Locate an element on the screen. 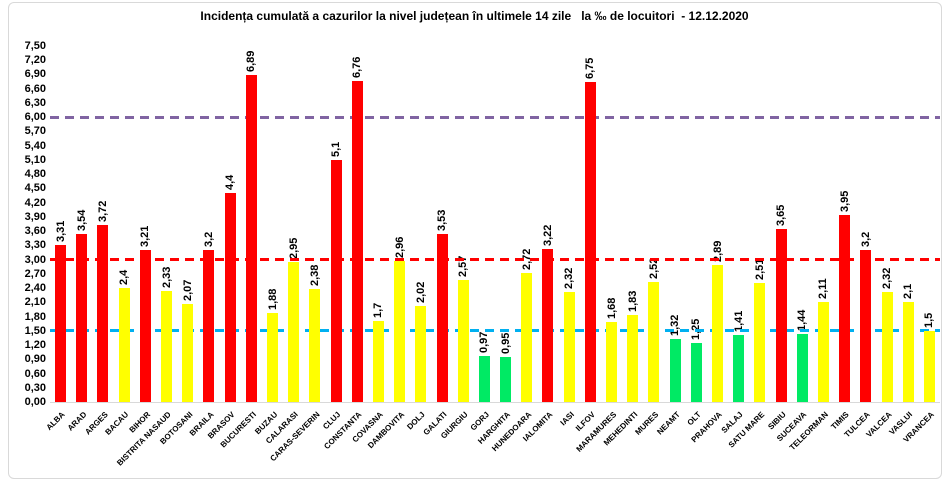 The width and height of the screenshot is (949, 490). y-tick-label: 6,00 is located at coordinates (35, 117).